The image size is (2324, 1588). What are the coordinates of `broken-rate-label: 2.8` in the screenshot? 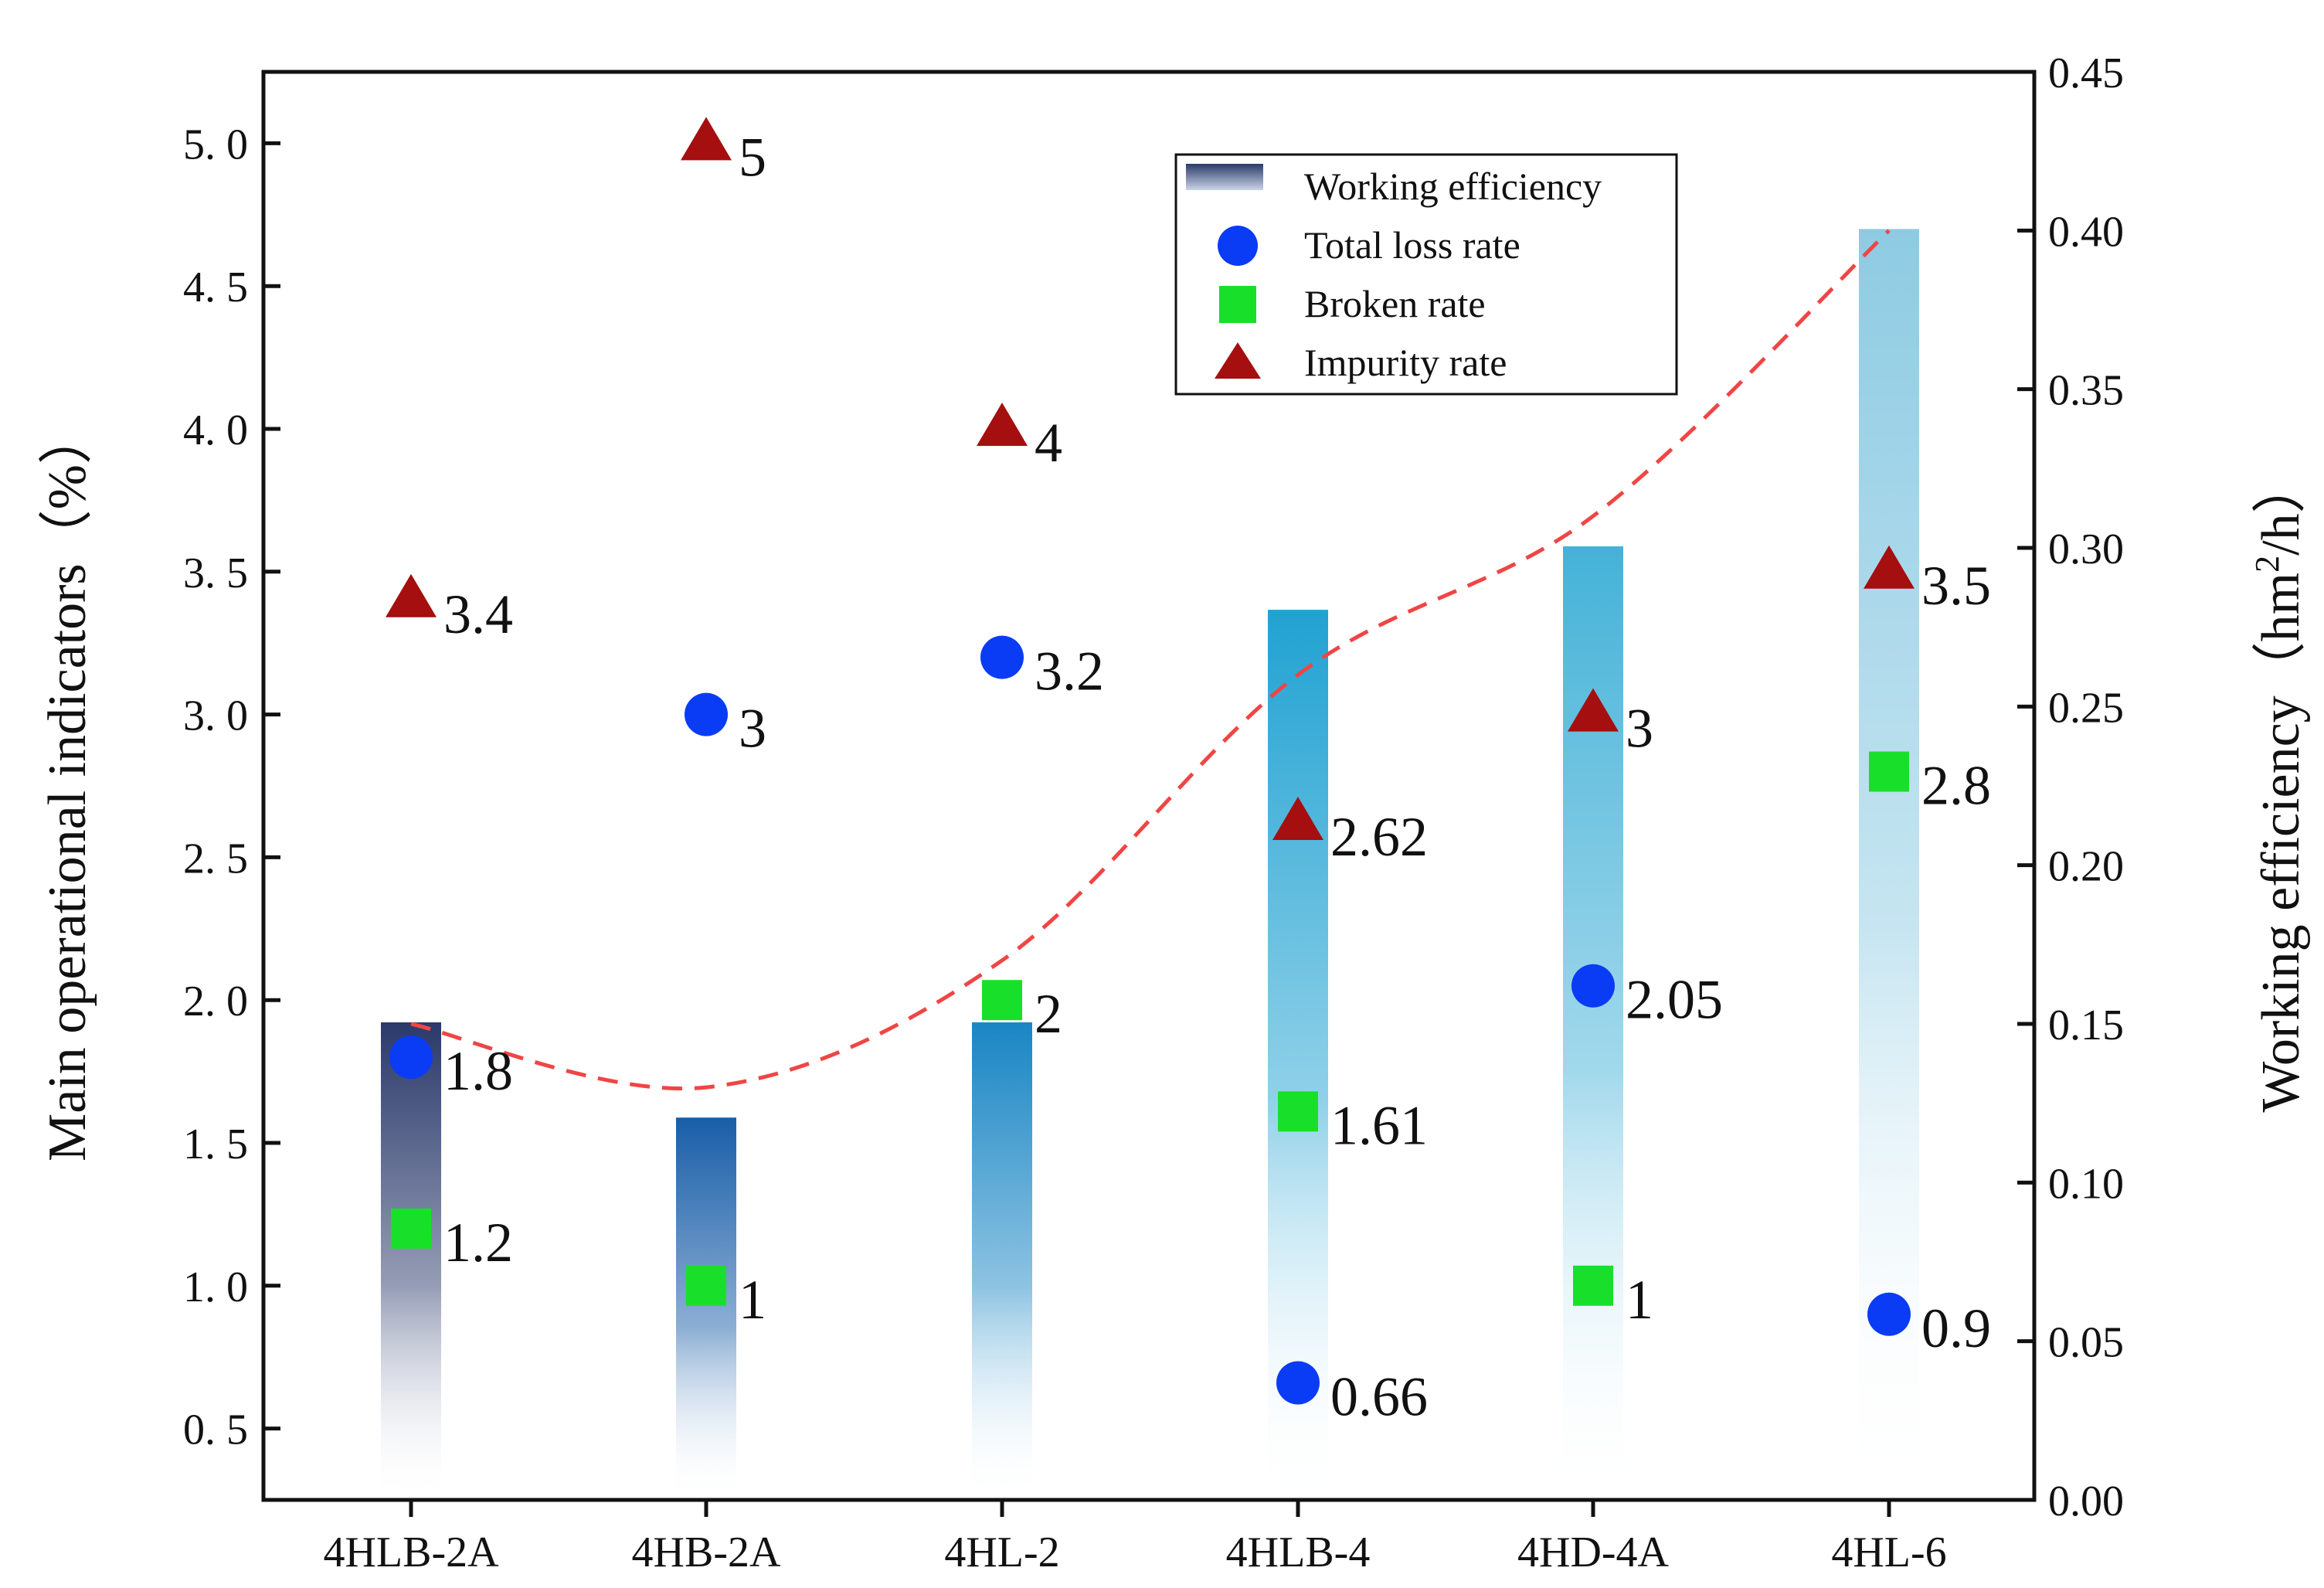 It's located at (1956, 786).